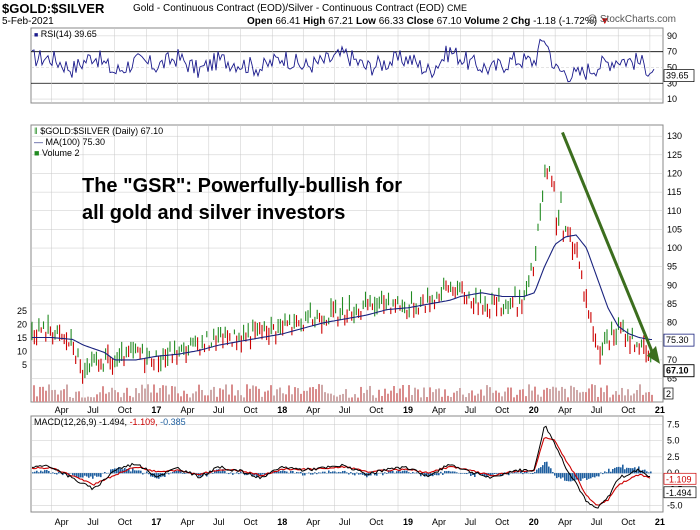  I want to click on high-value: 67.21, so click(341, 21).